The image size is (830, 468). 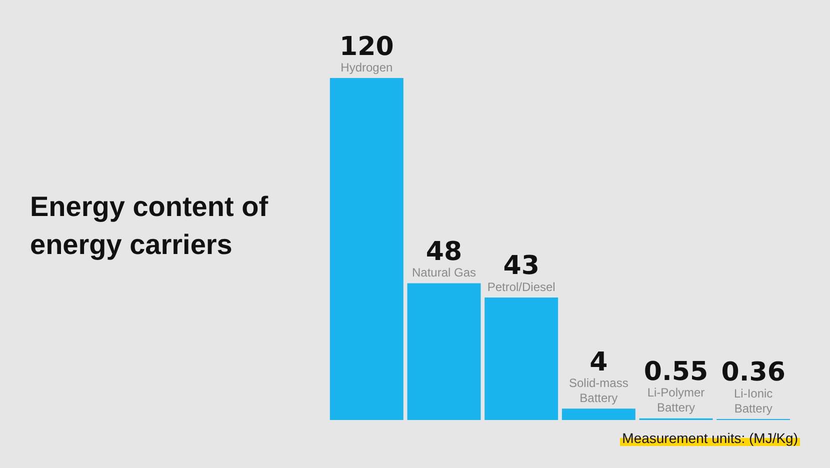 I want to click on x-tick-label: Natural Gas, so click(x=444, y=273).